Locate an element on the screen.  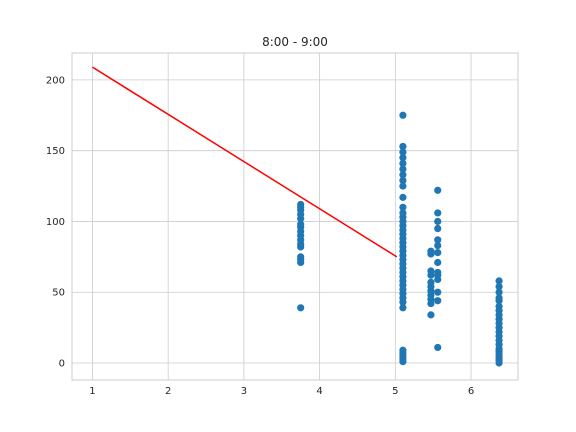
y-tick-label: 200 is located at coordinates (55, 80).